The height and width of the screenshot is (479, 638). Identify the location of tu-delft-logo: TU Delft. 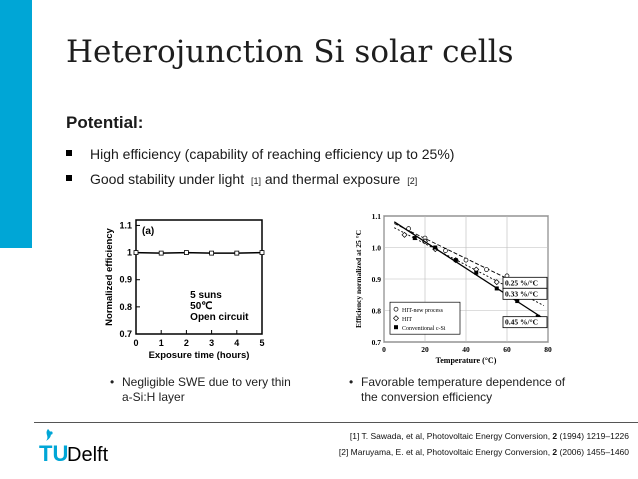
(74, 447).